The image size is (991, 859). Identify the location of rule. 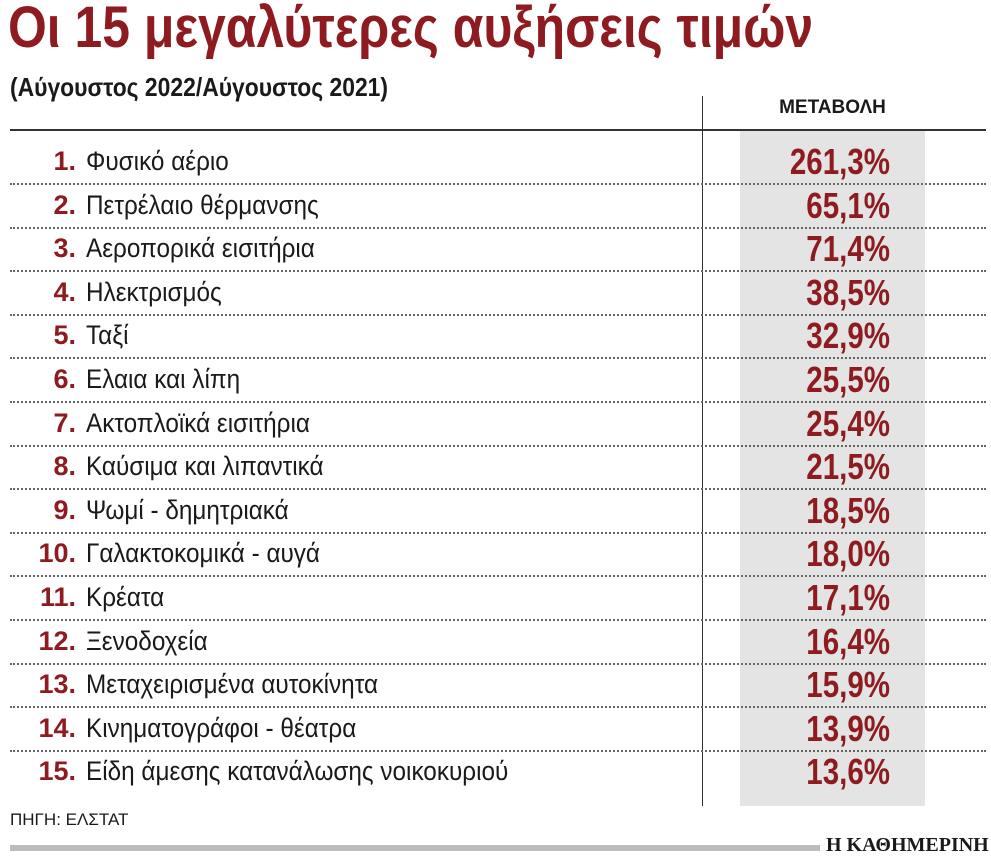
(498, 130).